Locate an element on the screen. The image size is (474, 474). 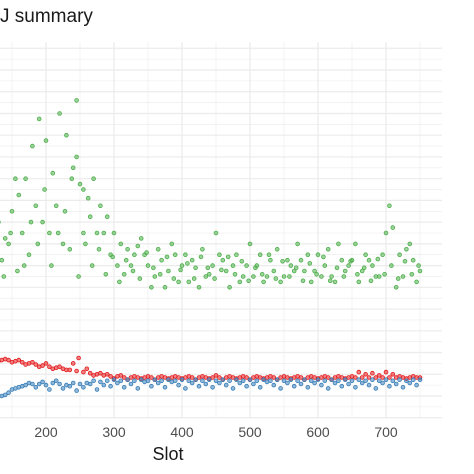
x-axis-label: Slot is located at coordinates (167, 454).